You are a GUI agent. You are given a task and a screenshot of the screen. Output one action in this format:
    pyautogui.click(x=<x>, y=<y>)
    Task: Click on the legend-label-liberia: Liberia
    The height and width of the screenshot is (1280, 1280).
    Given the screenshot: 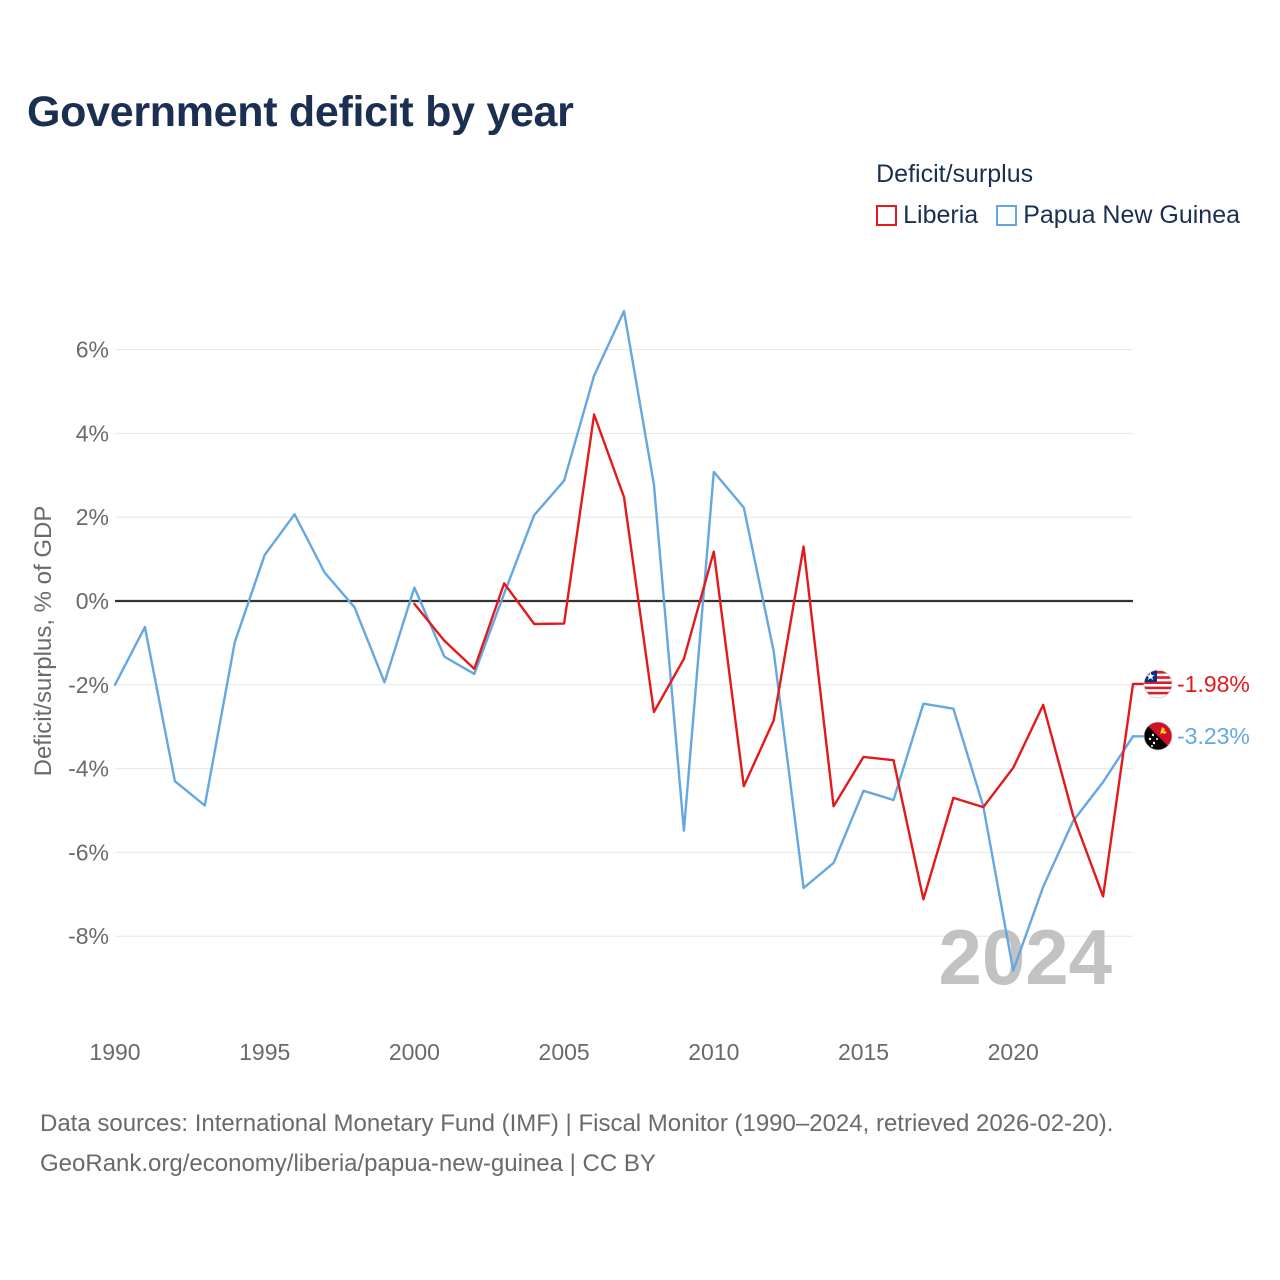 What is the action you would take?
    pyautogui.click(x=941, y=215)
    